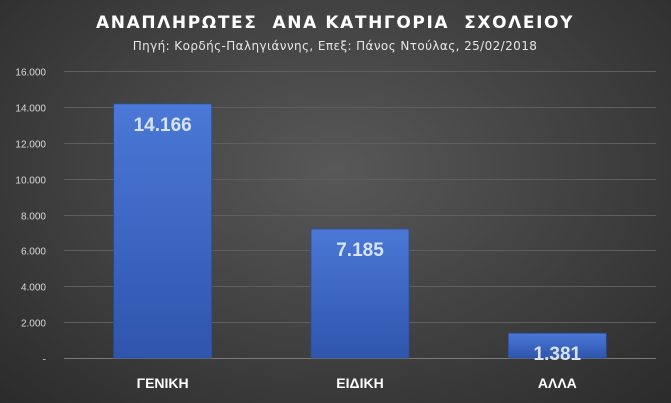  I want to click on bar-value-label: 1.381, so click(558, 354).